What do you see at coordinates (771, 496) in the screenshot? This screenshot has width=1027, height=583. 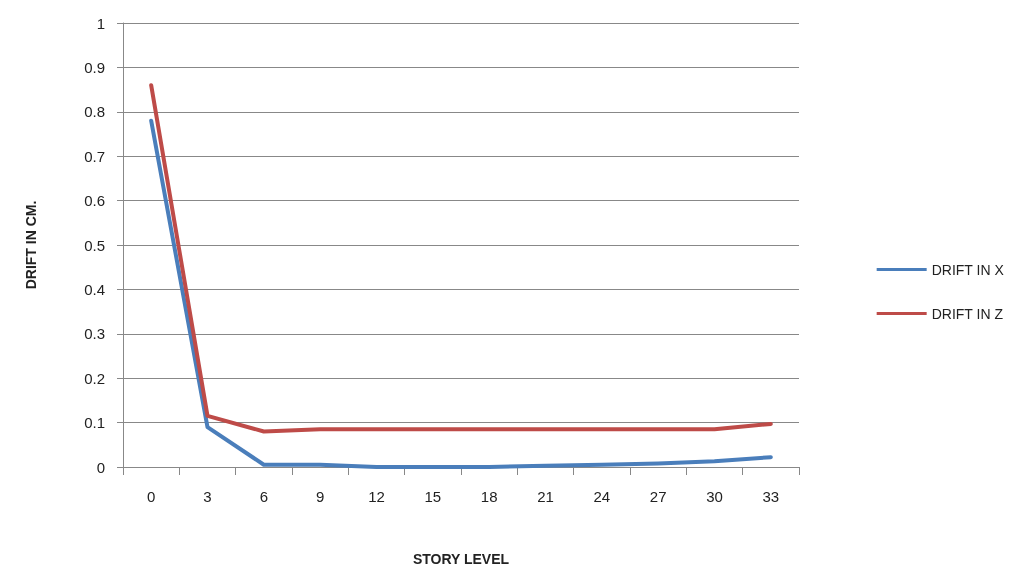 I see `x-tick-label: 33` at bounding box center [771, 496].